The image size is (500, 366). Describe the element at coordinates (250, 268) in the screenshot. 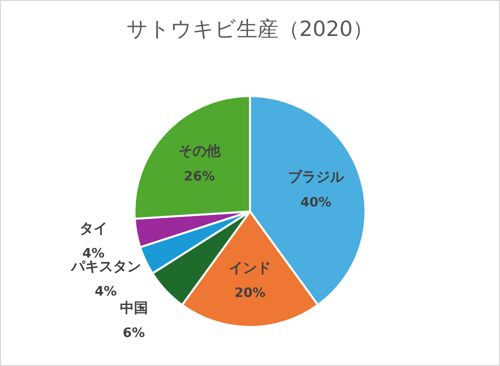

I see `slice-label: インド` at that location.